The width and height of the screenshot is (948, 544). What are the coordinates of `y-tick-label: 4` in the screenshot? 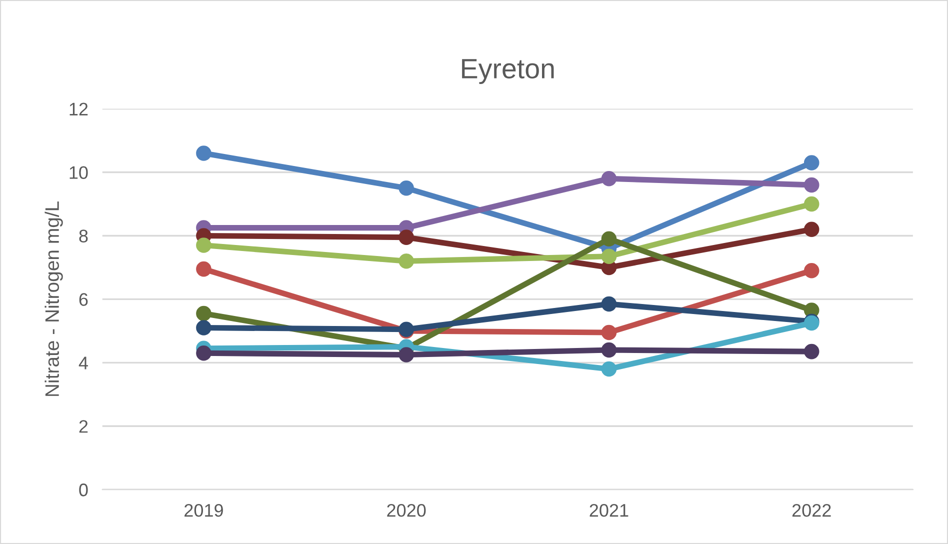 It's located at (83, 363).